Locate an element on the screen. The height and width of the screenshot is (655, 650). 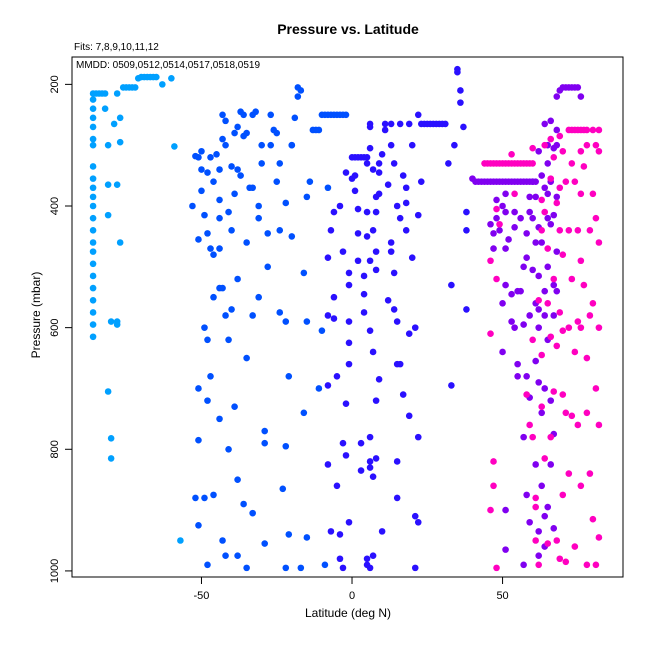
x-axis-label: Latitude (deg N) is located at coordinates (348, 613).